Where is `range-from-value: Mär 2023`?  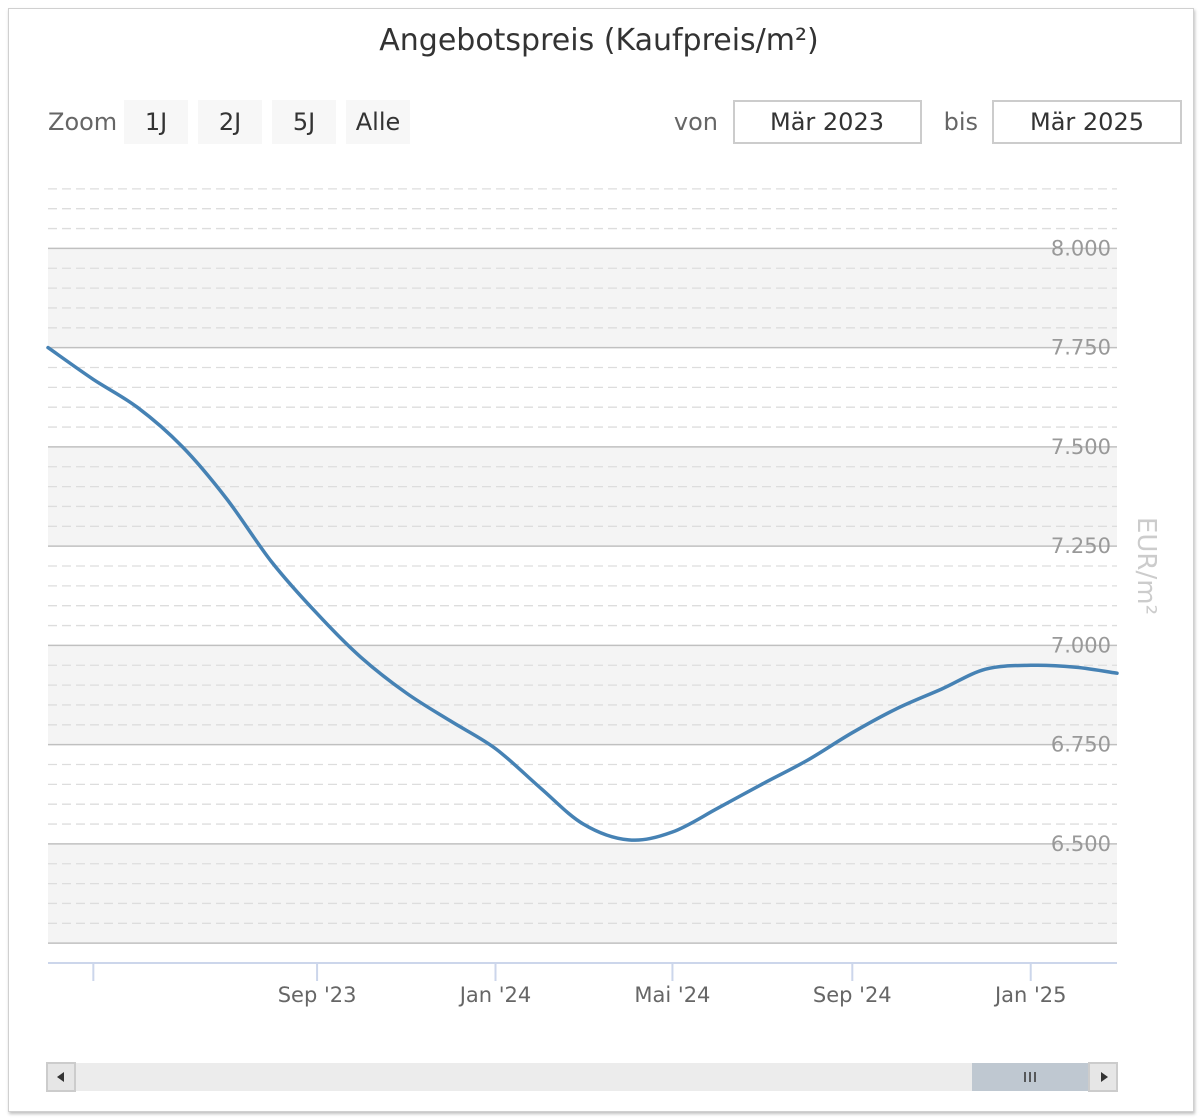 range-from-value: Mär 2023 is located at coordinates (827, 122).